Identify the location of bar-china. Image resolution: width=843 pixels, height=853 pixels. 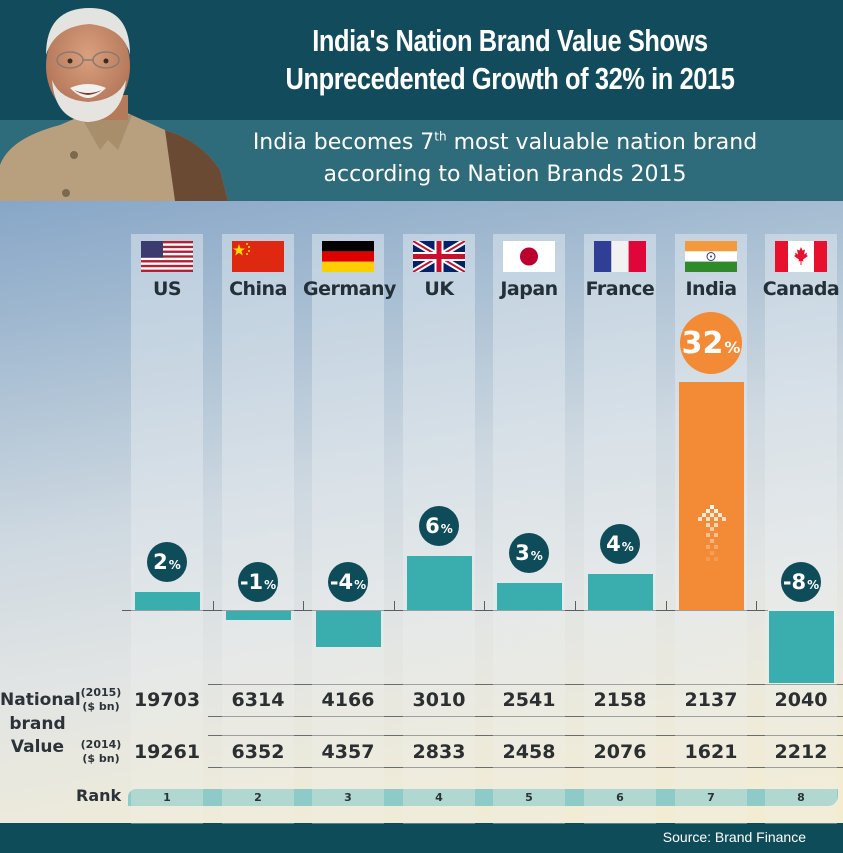
(258, 615).